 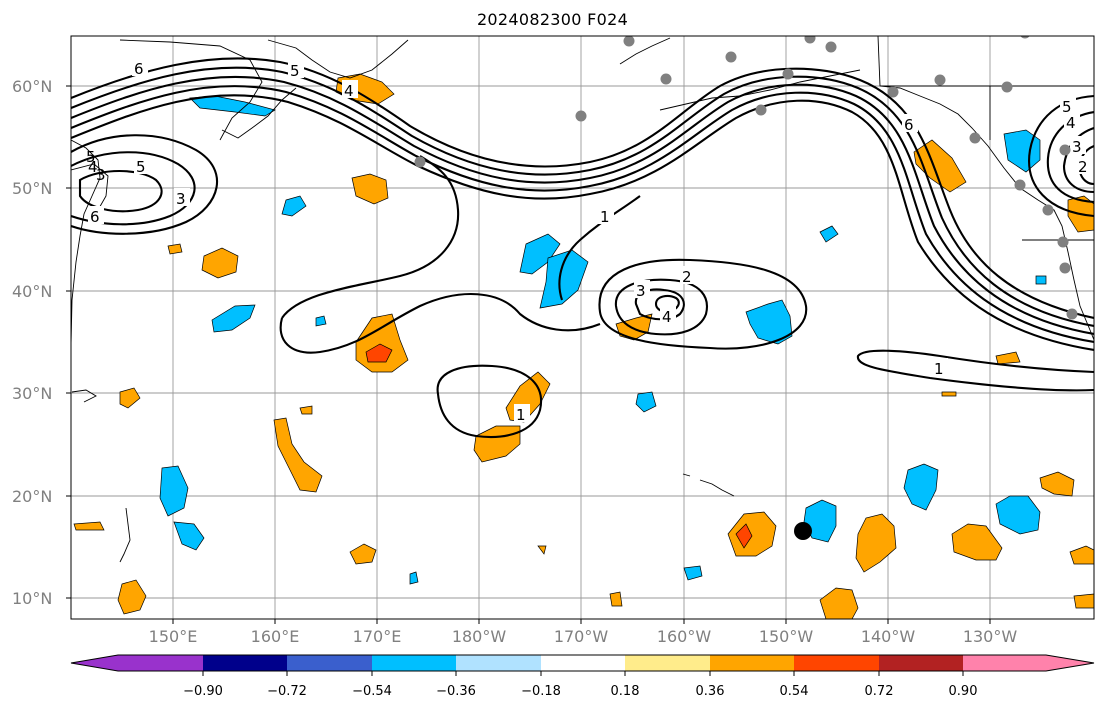 I want to click on lat-label: 50°N, so click(x=32, y=188).